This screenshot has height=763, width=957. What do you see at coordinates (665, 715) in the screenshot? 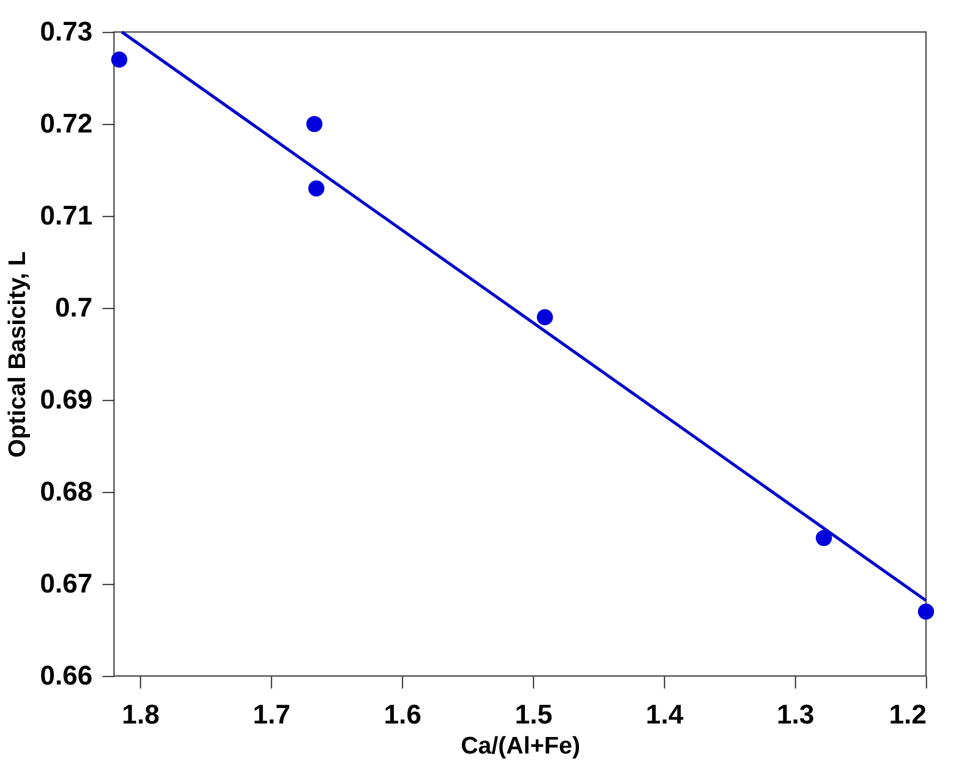
I see `x-tick-label: 1.4` at bounding box center [665, 715].